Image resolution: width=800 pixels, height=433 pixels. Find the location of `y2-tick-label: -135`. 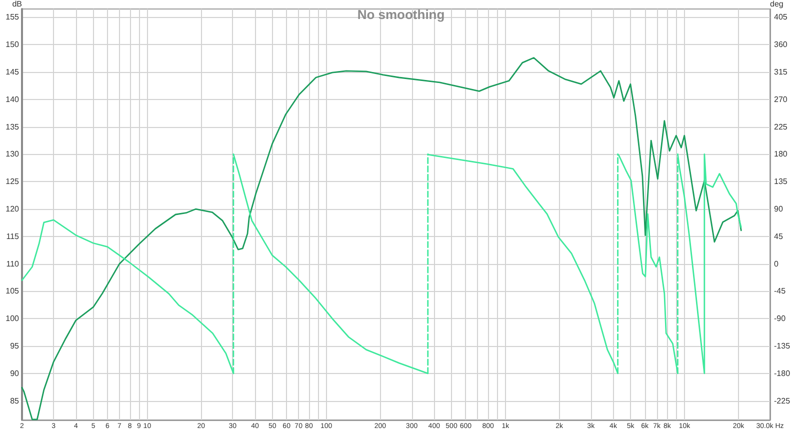

y2-tick-label: -135 is located at coordinates (782, 346).